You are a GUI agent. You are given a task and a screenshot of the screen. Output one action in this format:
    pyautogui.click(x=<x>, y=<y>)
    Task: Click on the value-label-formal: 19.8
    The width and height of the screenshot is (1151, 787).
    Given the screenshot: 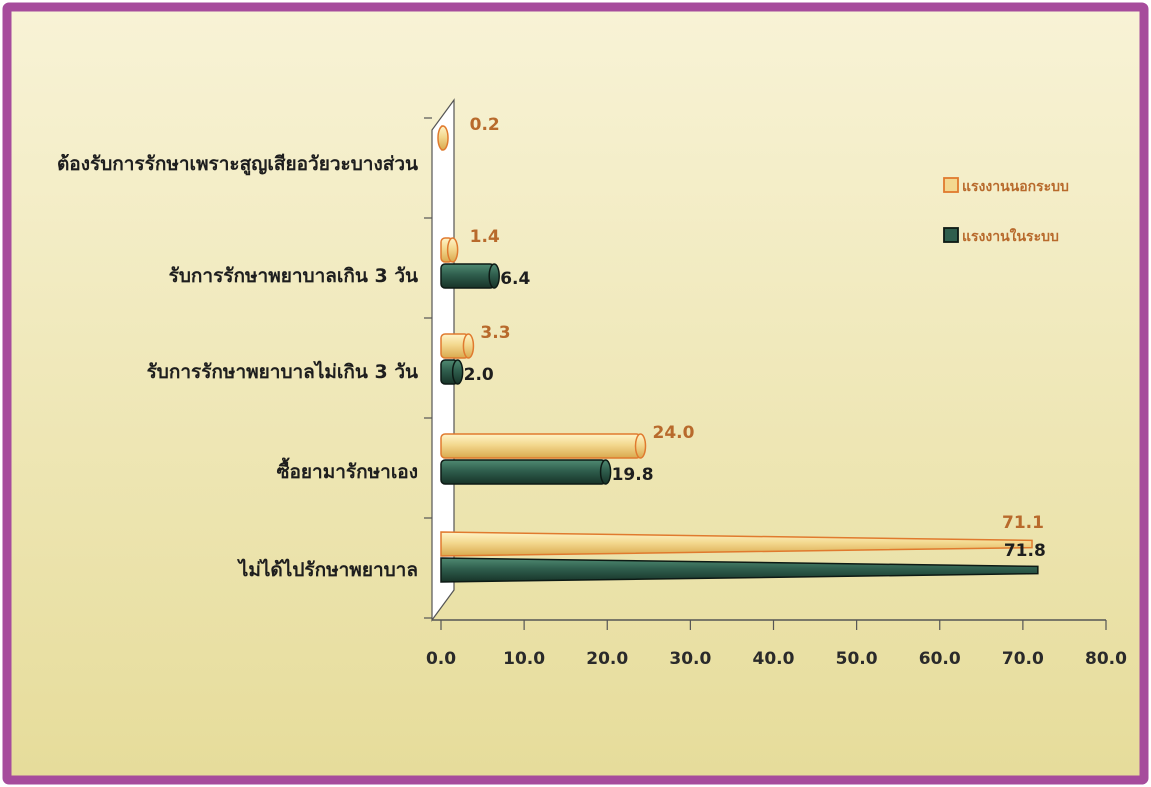 What is the action you would take?
    pyautogui.click(x=633, y=475)
    